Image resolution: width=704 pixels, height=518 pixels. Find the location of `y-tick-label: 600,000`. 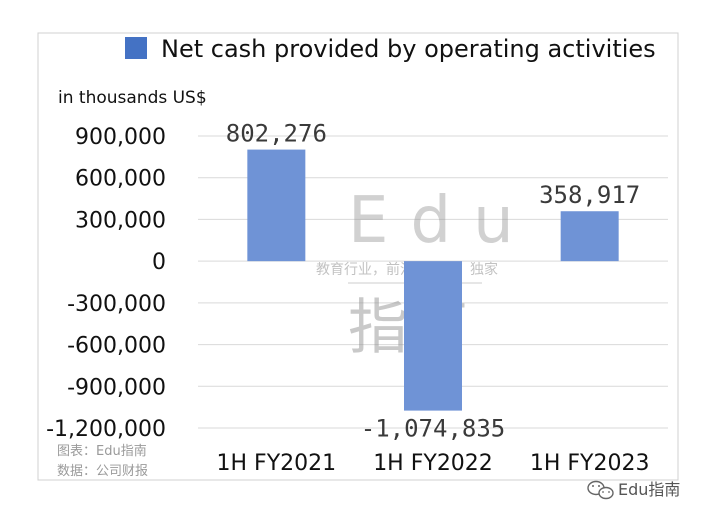

y-tick-label: 600,000 is located at coordinates (120, 179).